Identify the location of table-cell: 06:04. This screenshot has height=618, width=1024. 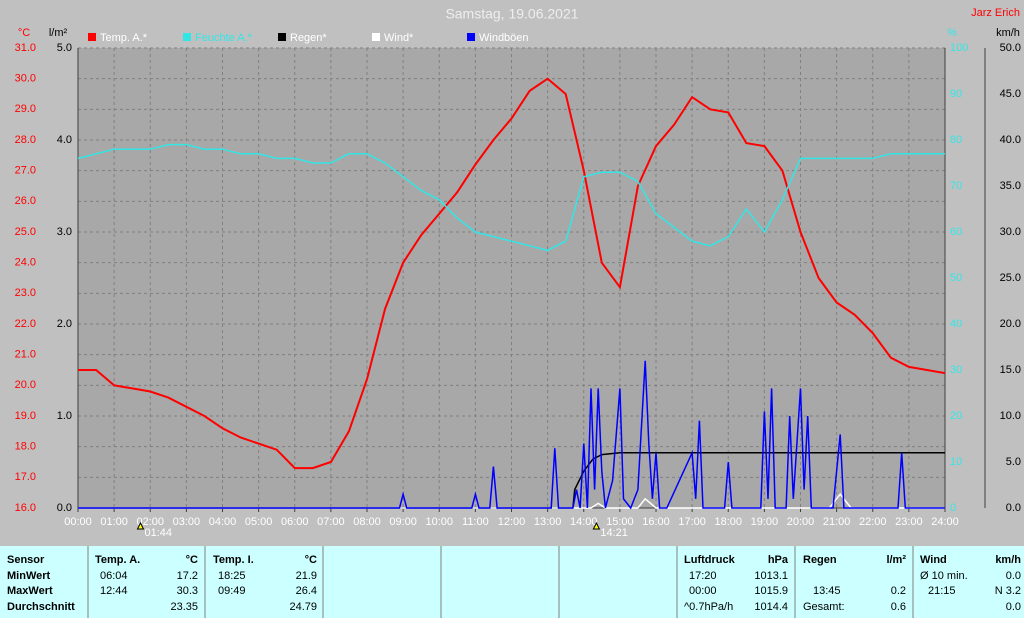
(114, 576).